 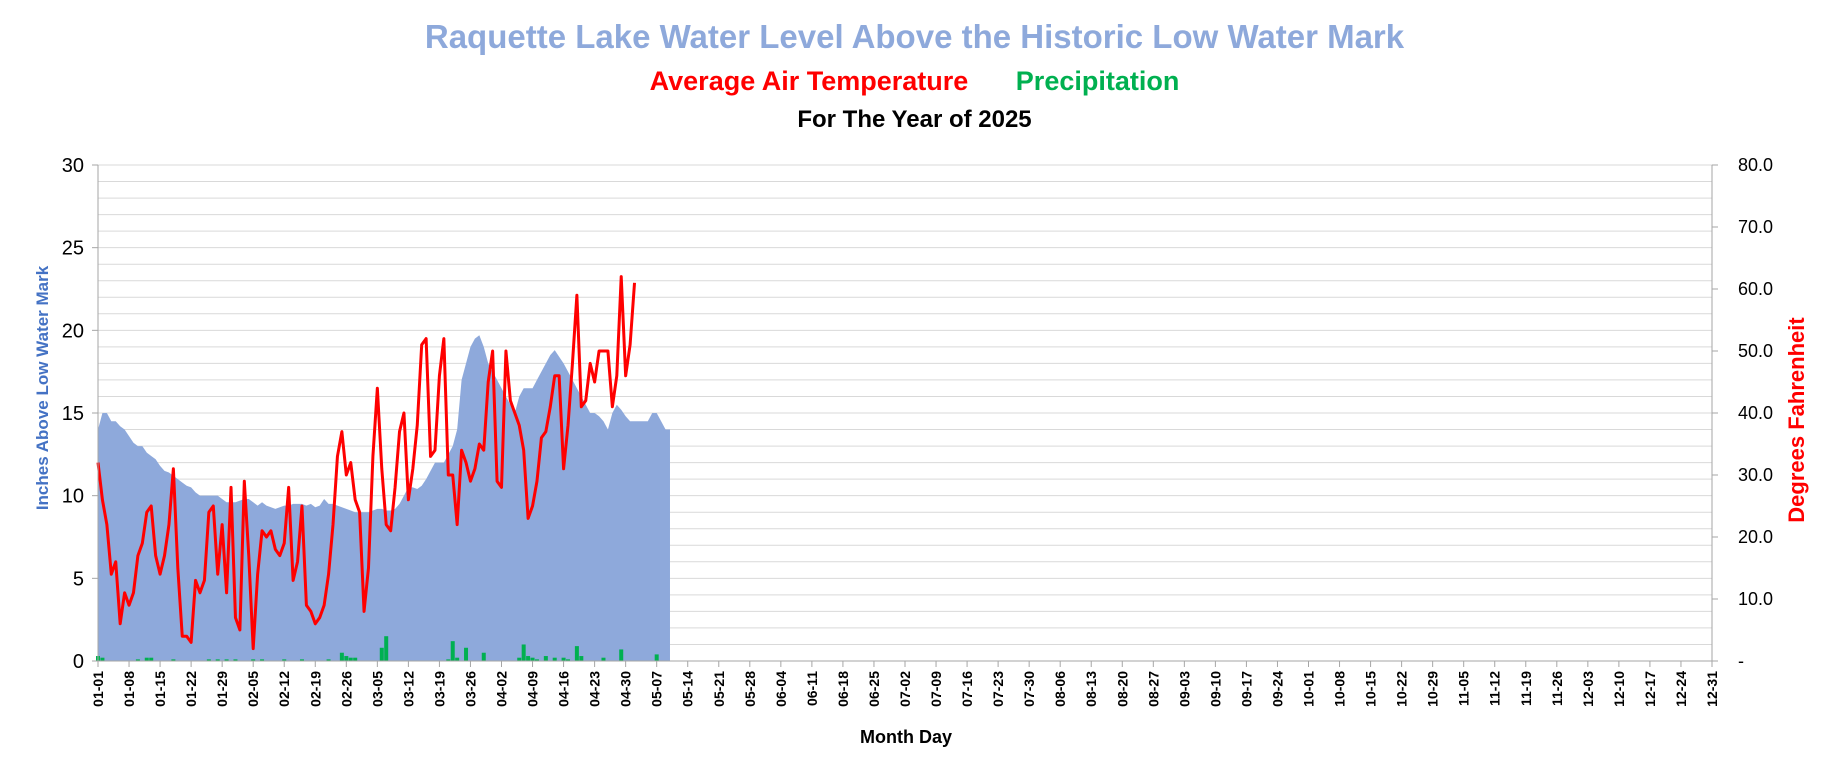 I want to click on x-tick-label: 01-08, so click(x=129, y=689).